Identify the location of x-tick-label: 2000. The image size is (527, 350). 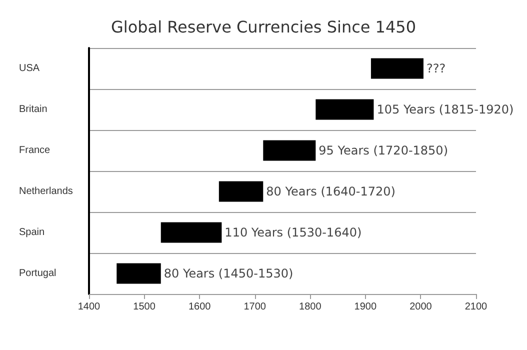
(421, 307).